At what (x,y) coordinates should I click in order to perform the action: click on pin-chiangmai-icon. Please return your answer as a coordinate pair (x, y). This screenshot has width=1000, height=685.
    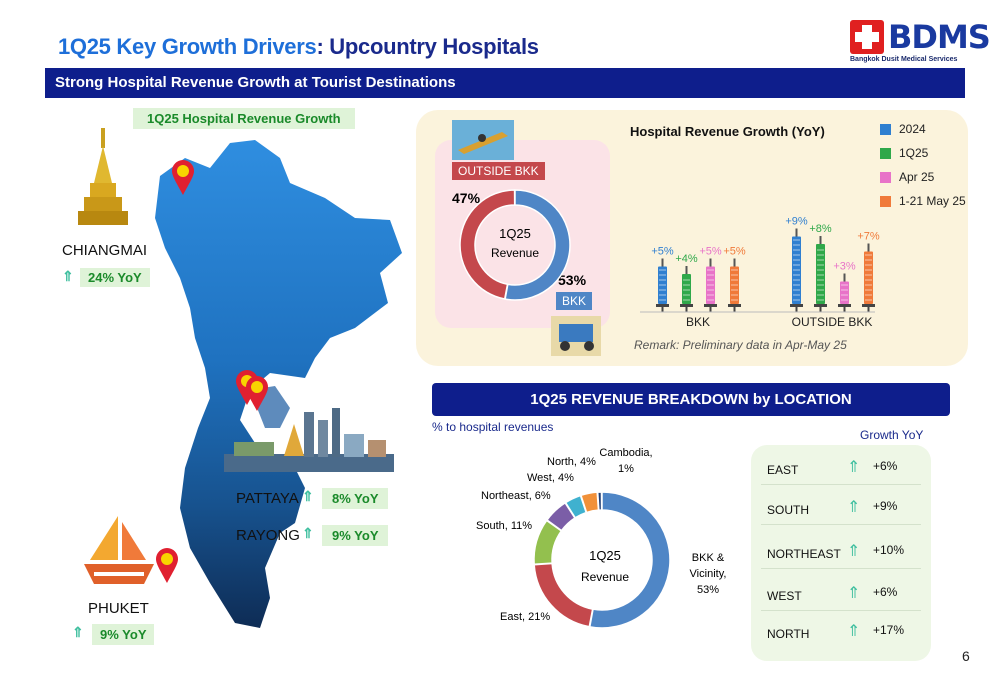
    Looking at the image, I should click on (183, 177).